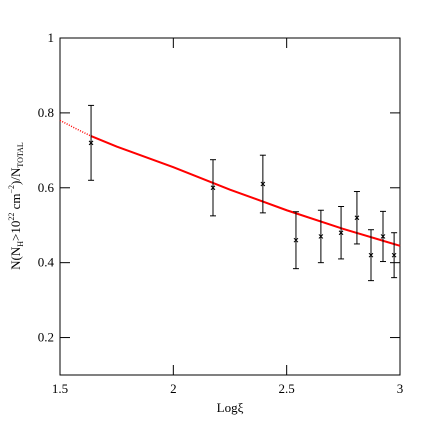 This screenshot has width=436, height=436. Describe the element at coordinates (46, 262) in the screenshot. I see `y-tick-label: 0.4` at that location.